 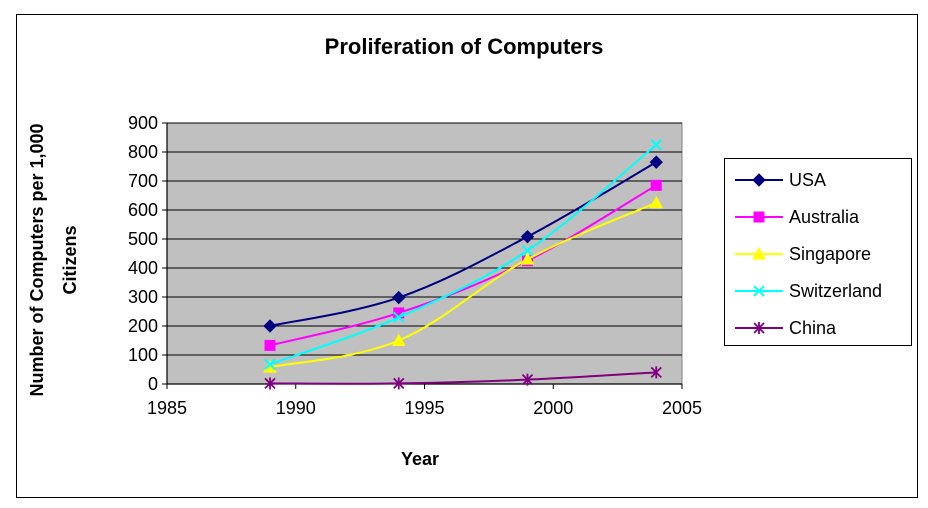 I want to click on chart-title: Proliferation of Computers, so click(x=464, y=46).